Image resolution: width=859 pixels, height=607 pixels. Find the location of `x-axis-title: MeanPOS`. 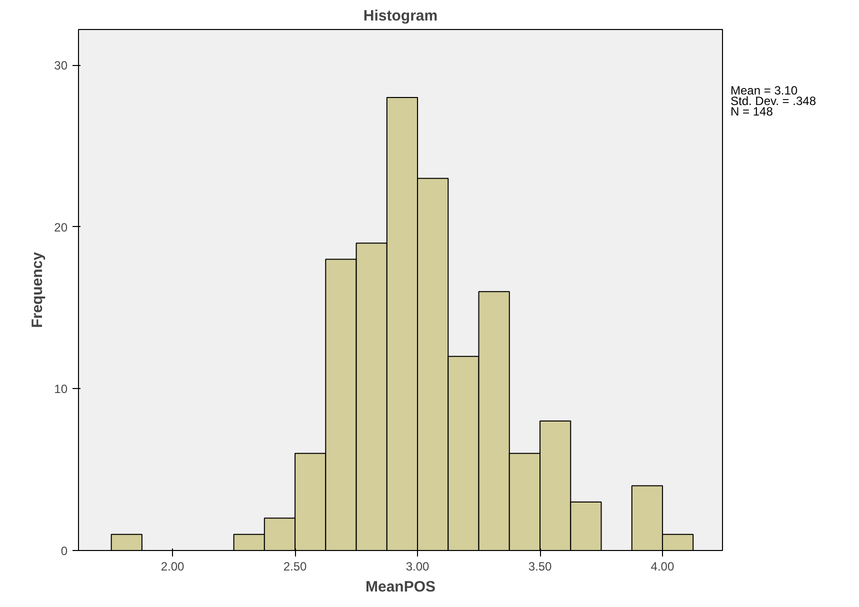

x-axis-title: MeanPOS is located at coordinates (400, 587).